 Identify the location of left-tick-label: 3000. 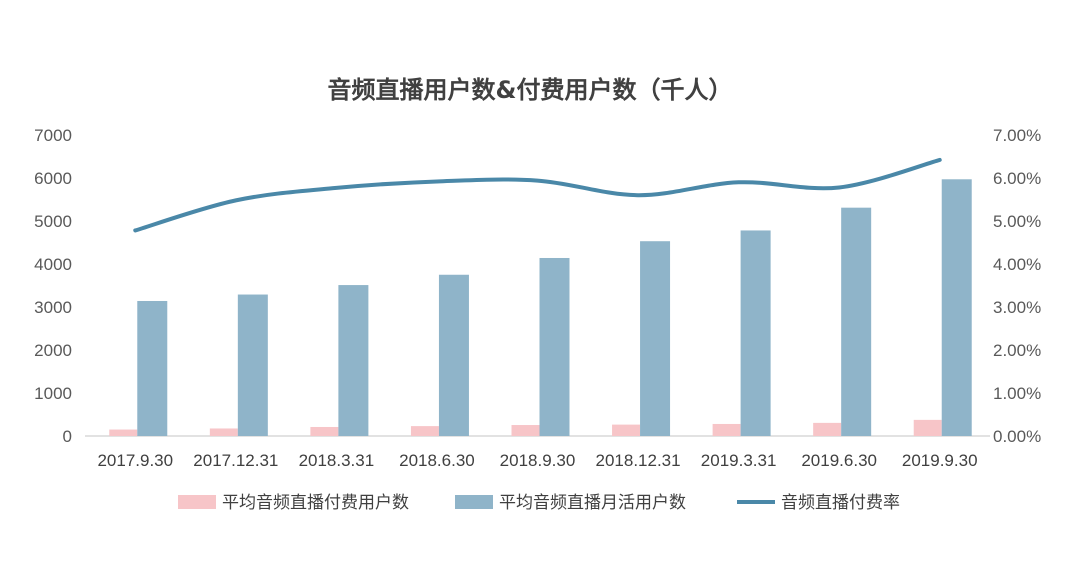
(53, 307).